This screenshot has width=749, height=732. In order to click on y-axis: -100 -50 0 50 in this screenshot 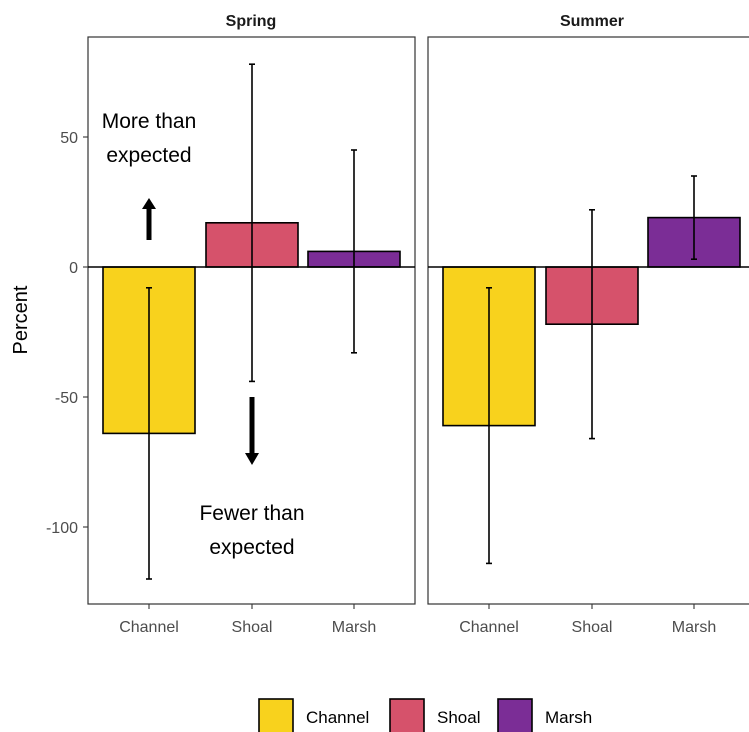, I will do `click(67, 333)`.